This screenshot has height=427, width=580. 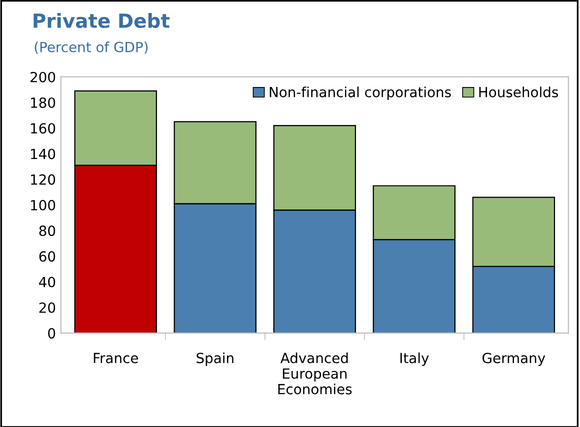 What do you see at coordinates (43, 77) in the screenshot?
I see `y-tick-label: 200` at bounding box center [43, 77].